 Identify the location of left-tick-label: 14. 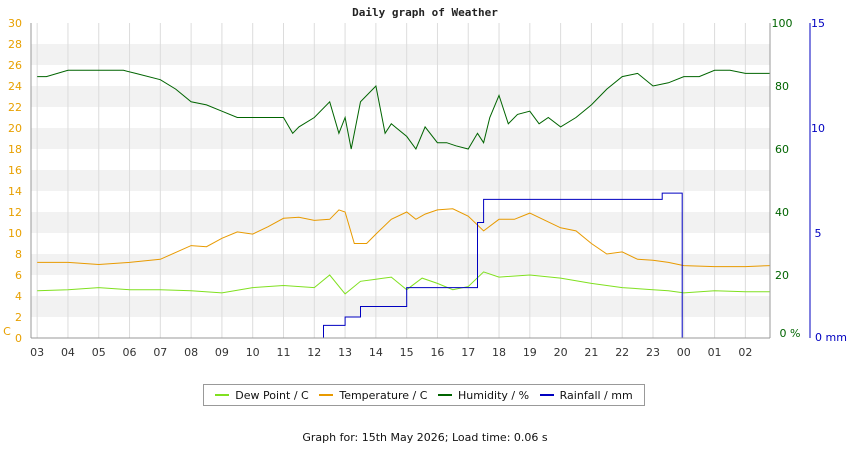
(15, 191).